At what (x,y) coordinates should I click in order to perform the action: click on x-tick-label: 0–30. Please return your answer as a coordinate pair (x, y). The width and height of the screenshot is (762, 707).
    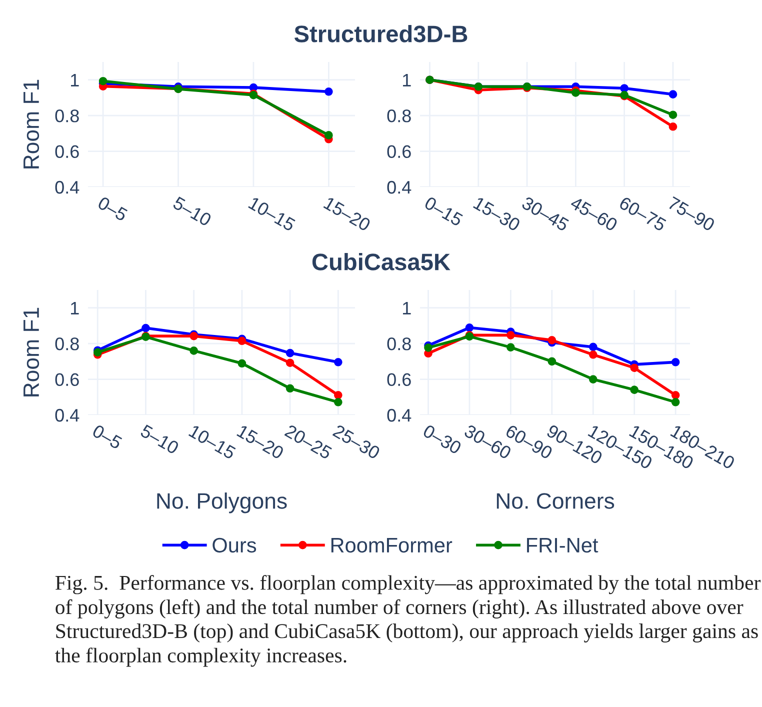
    Looking at the image, I should click on (442, 439).